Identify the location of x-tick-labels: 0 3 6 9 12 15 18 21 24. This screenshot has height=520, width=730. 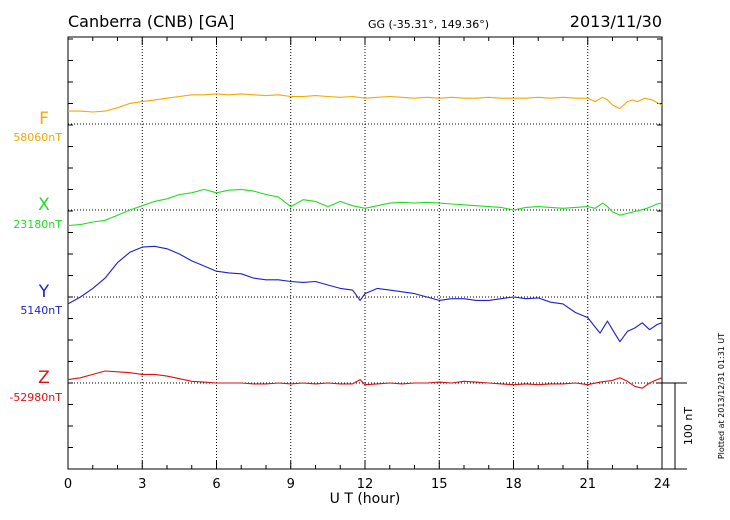
(367, 484).